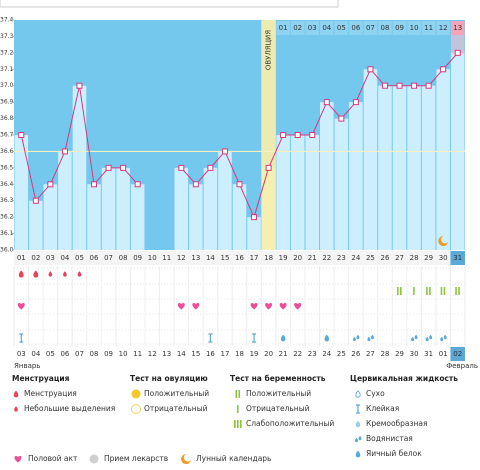 This screenshot has width=480, height=470. Describe the element at coordinates (27, 366) in the screenshot. I see `month-label: Январь` at that location.